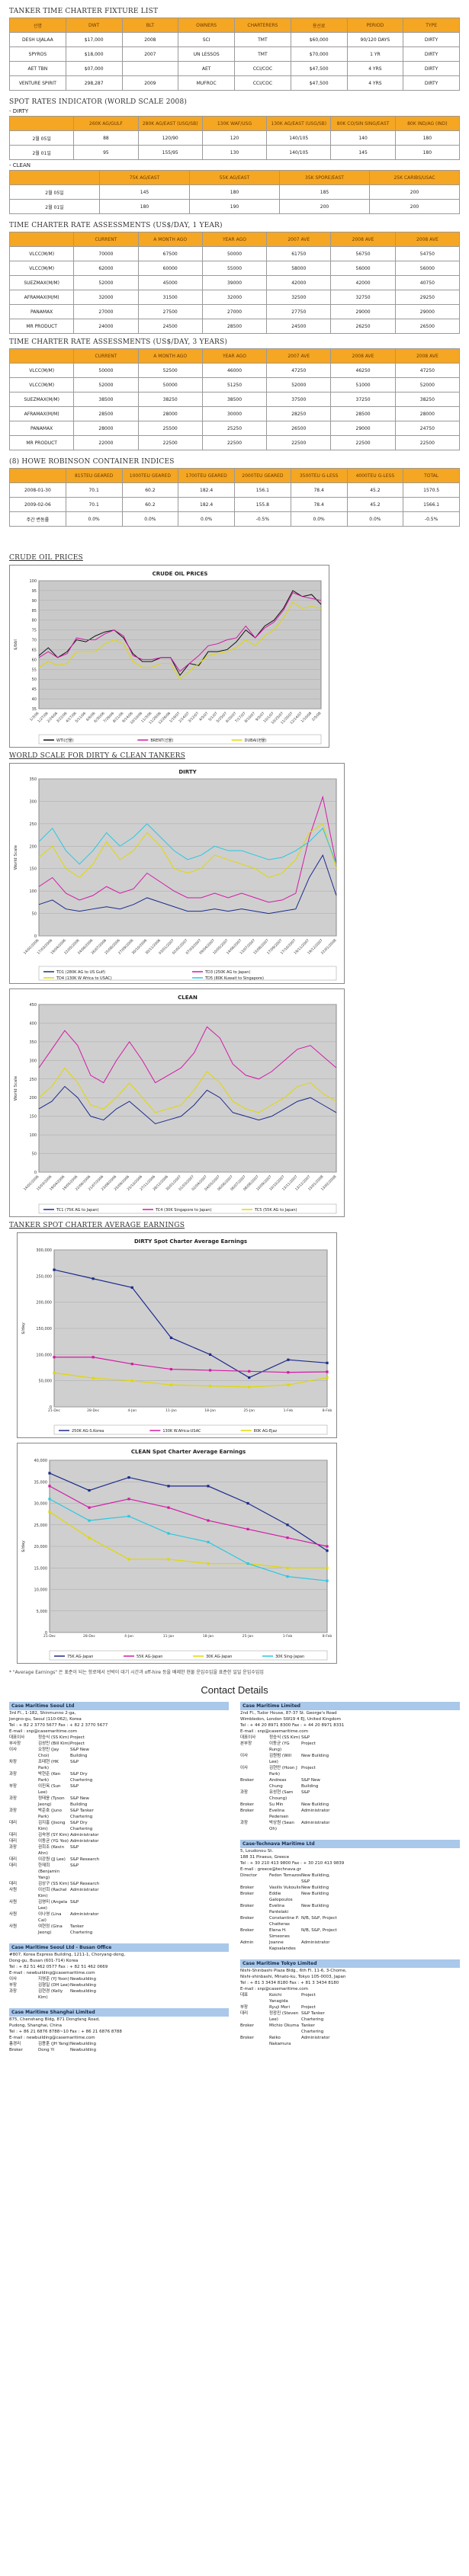 This screenshot has height=2576, width=469. Describe the element at coordinates (206, 54) in the screenshot. I see `table-cell: UN LESSOS` at that location.